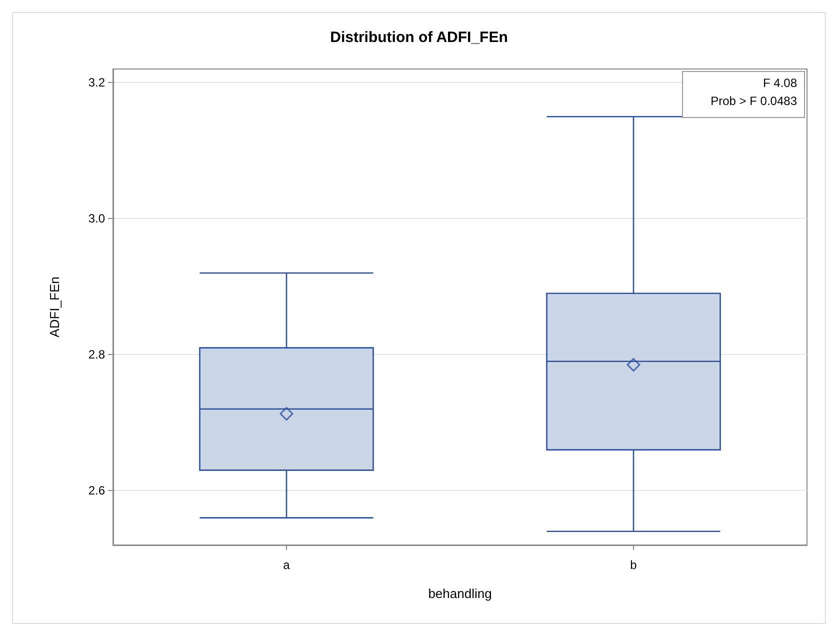 The height and width of the screenshot is (639, 840). I want to click on chart-title: Distribution of ADFI_FEn, so click(419, 37).